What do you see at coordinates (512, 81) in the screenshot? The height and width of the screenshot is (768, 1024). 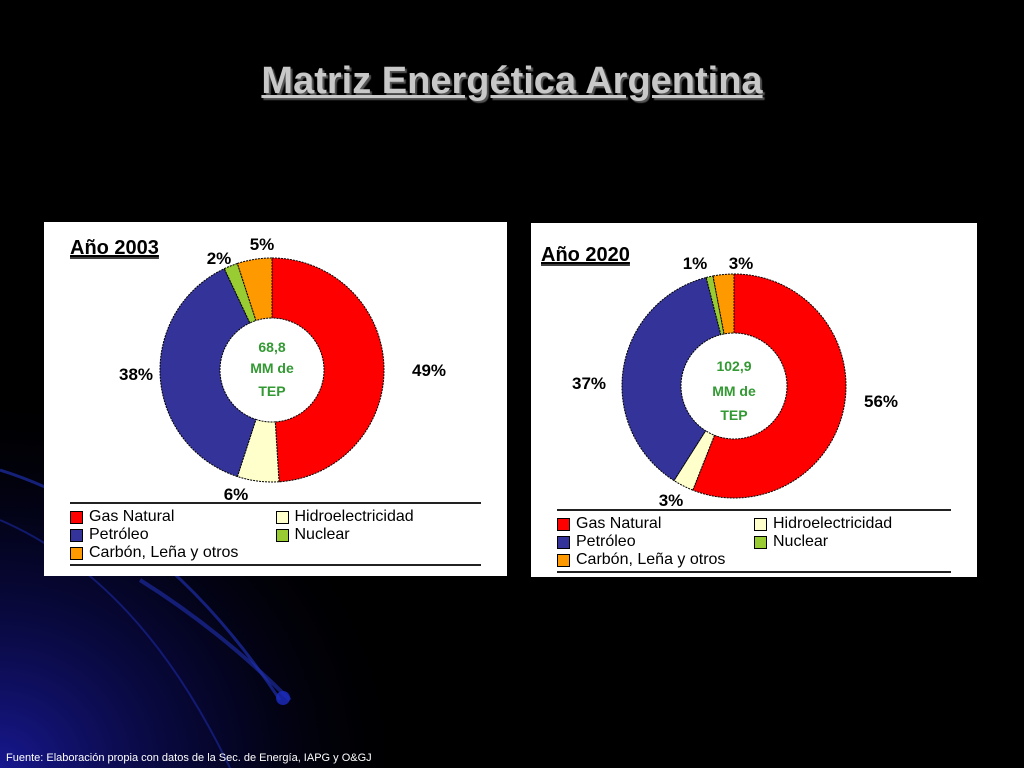 I see `slide-title: Matriz Energética Argentina` at bounding box center [512, 81].